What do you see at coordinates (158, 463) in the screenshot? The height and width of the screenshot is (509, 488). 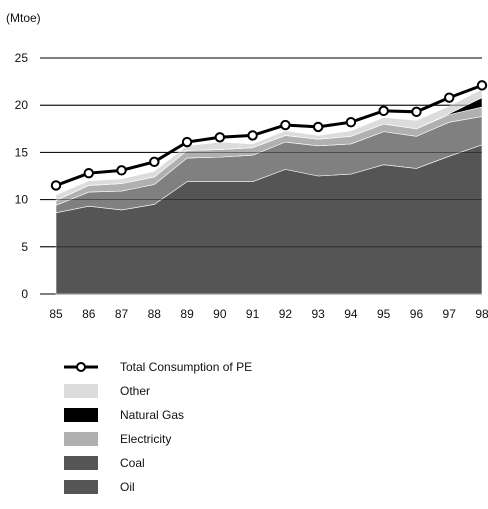 I see `legend-item: Coal` at bounding box center [158, 463].